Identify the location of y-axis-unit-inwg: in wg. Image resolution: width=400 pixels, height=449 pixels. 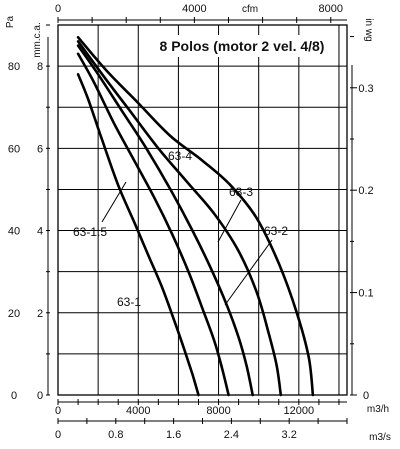
(368, 29).